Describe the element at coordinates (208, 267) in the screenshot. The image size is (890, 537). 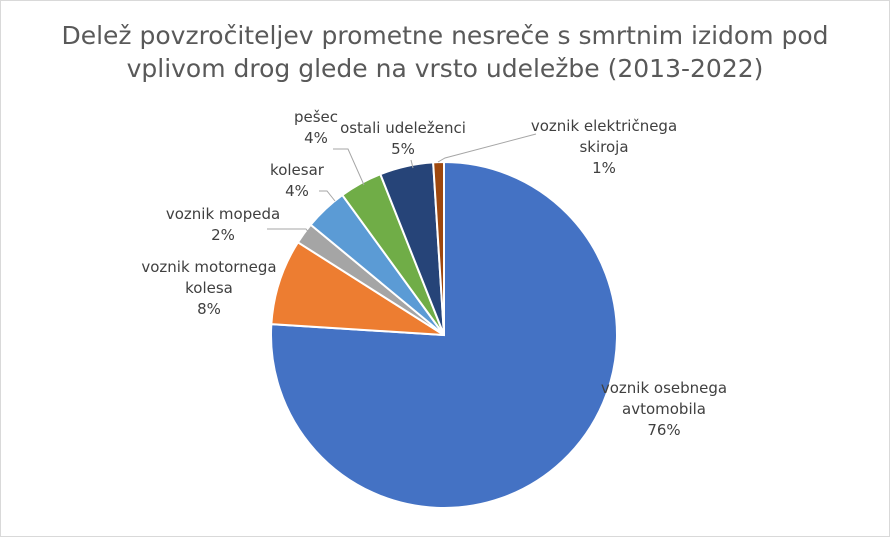
I see `data-label-name: voznik motornega` at that location.